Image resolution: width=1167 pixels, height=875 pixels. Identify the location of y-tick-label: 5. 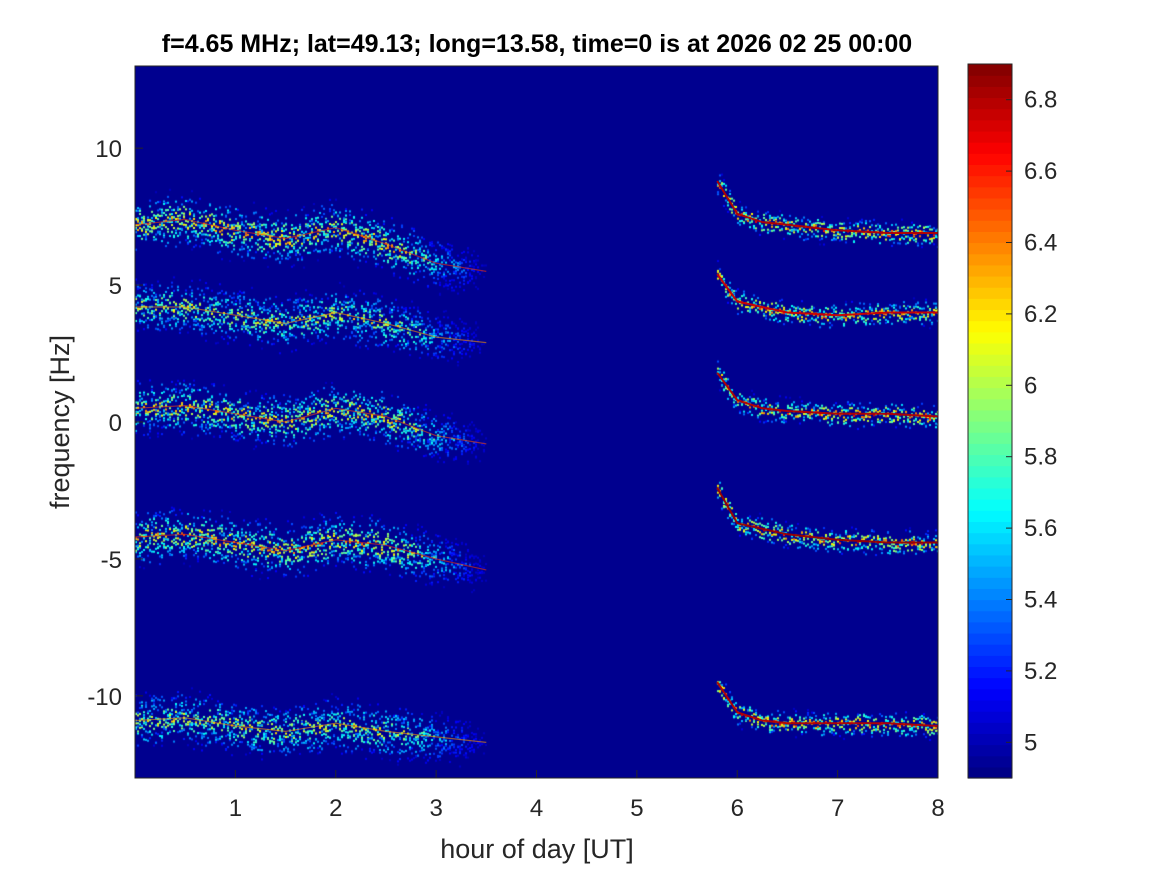
(115, 286).